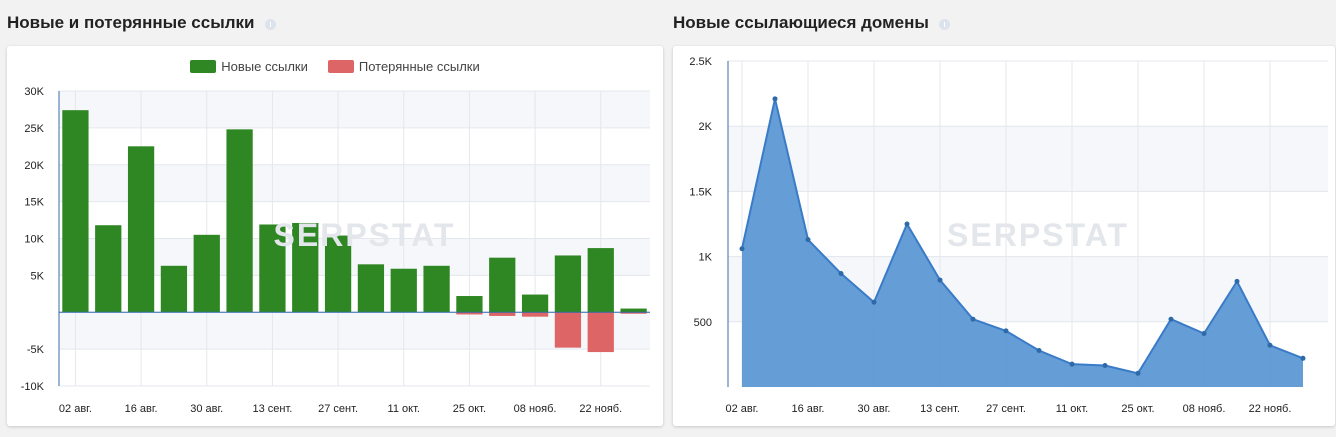  Describe the element at coordinates (703, 323) in the screenshot. I see `y-tick-label: 500` at that location.